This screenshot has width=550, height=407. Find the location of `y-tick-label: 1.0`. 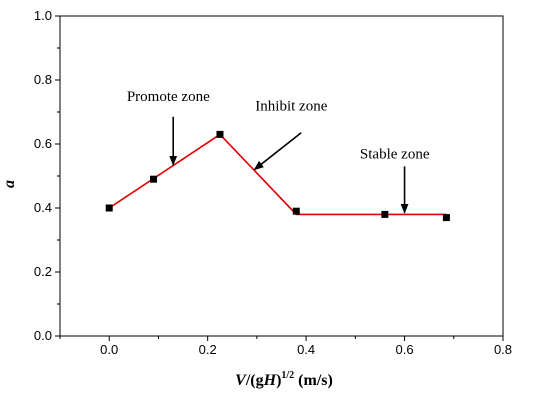

y-tick-label: 1.0 is located at coordinates (43, 15).